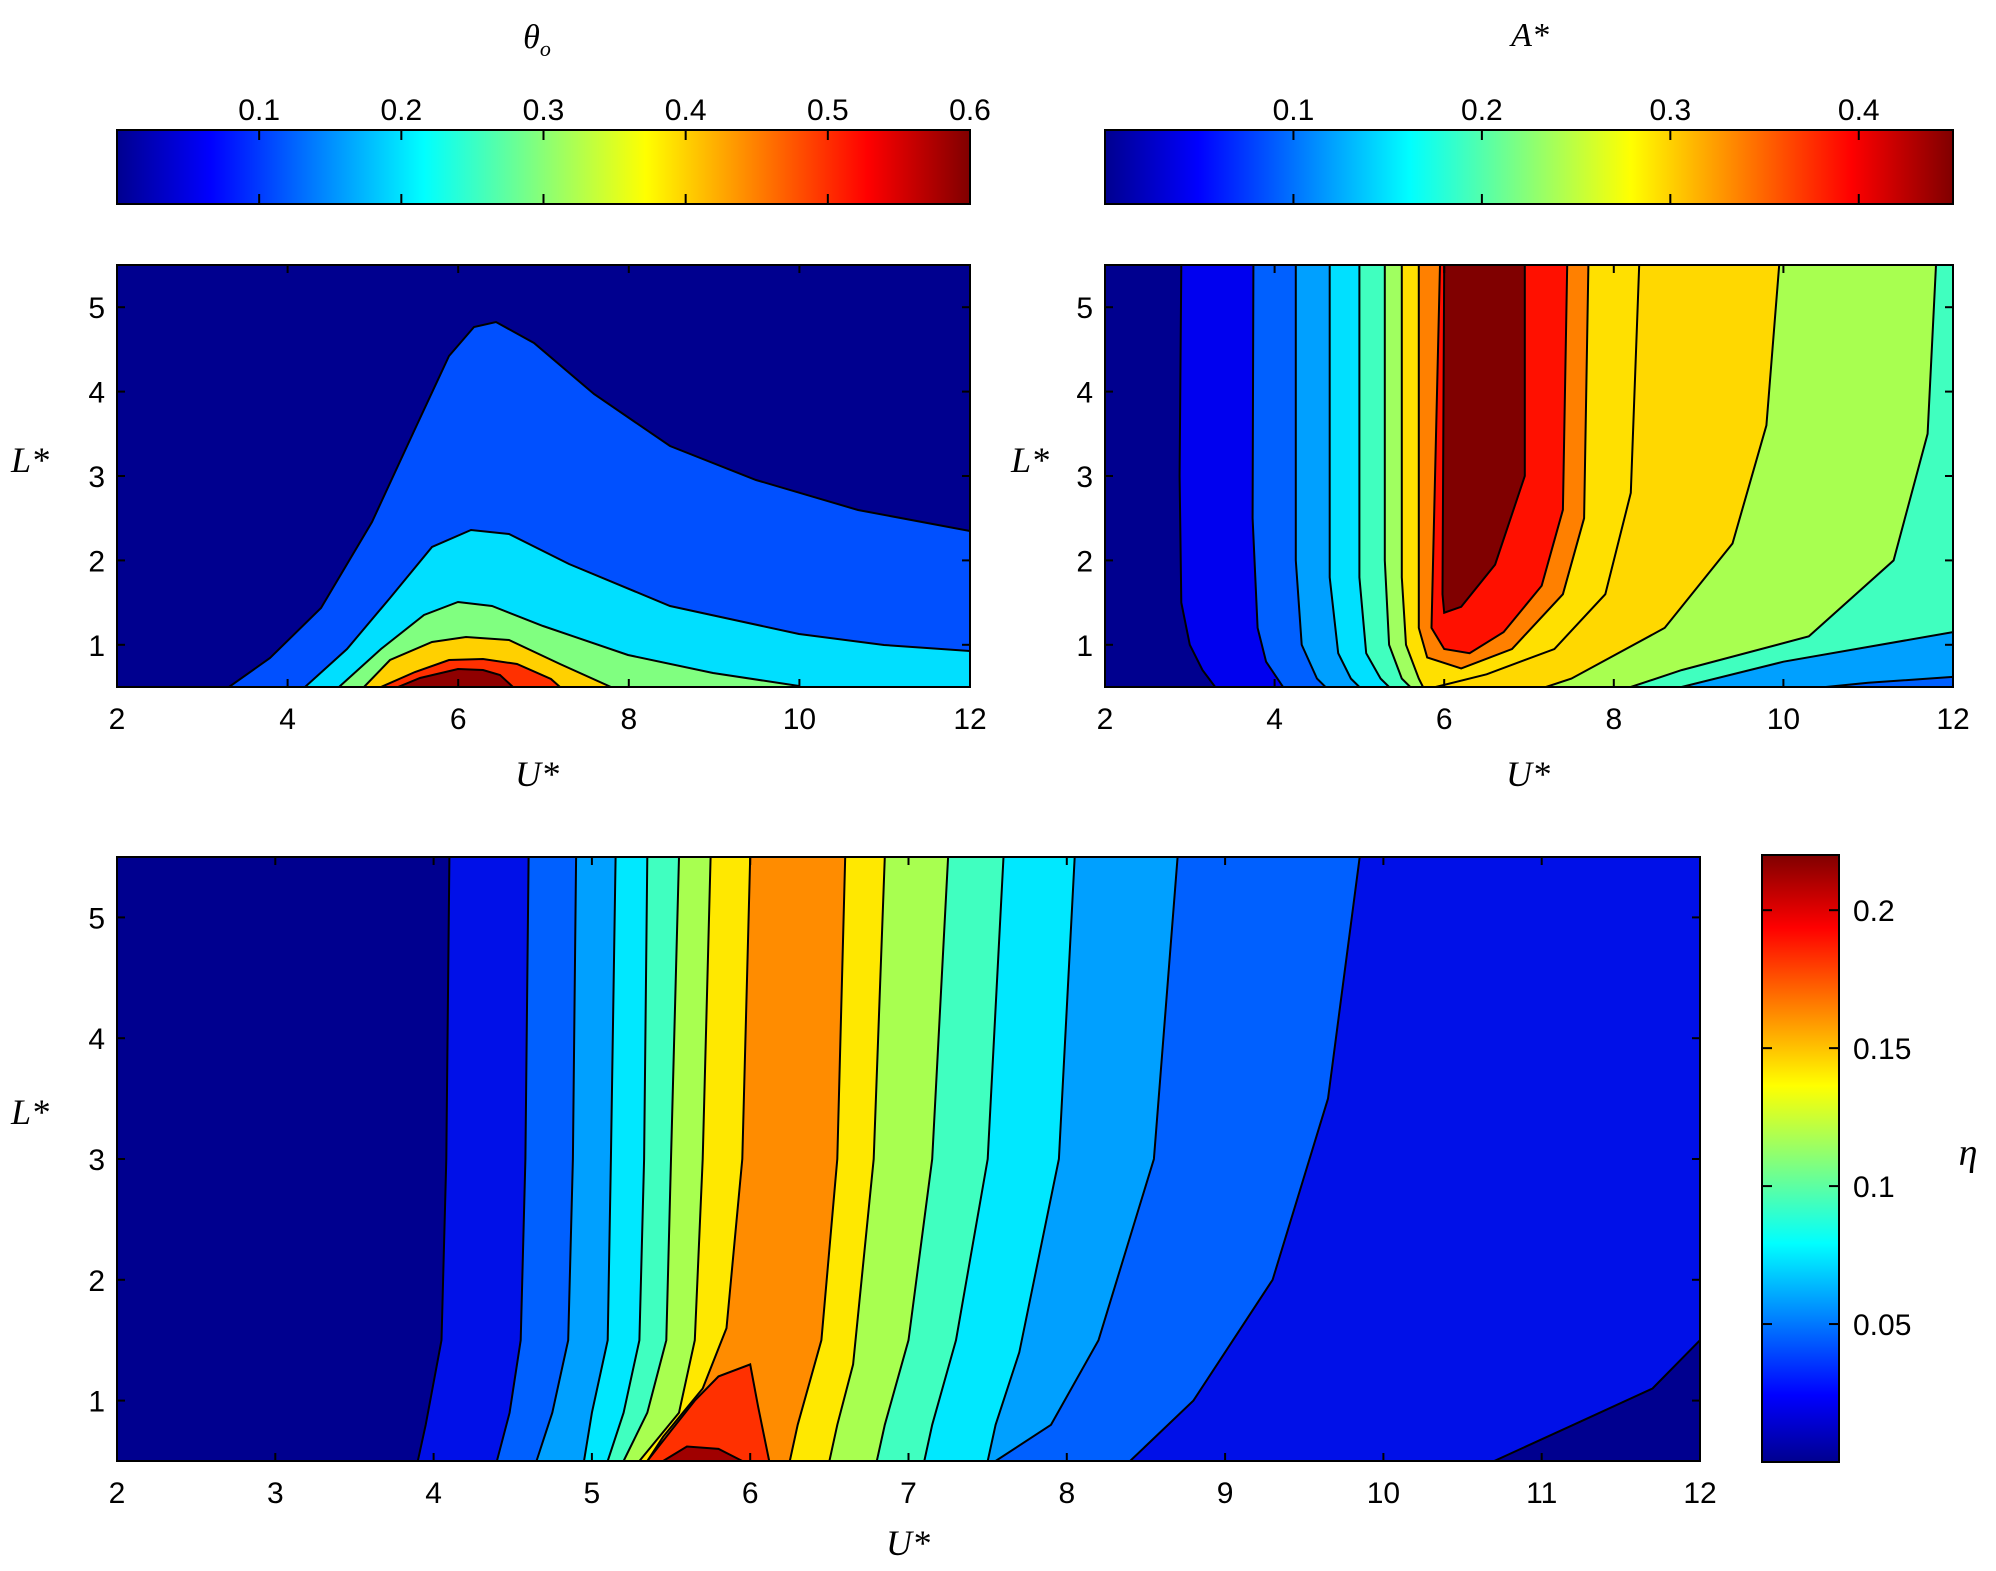 The height and width of the screenshot is (1571, 1996). Describe the element at coordinates (969, 719) in the screenshot. I see `theta-x-tick-label: 12` at that location.